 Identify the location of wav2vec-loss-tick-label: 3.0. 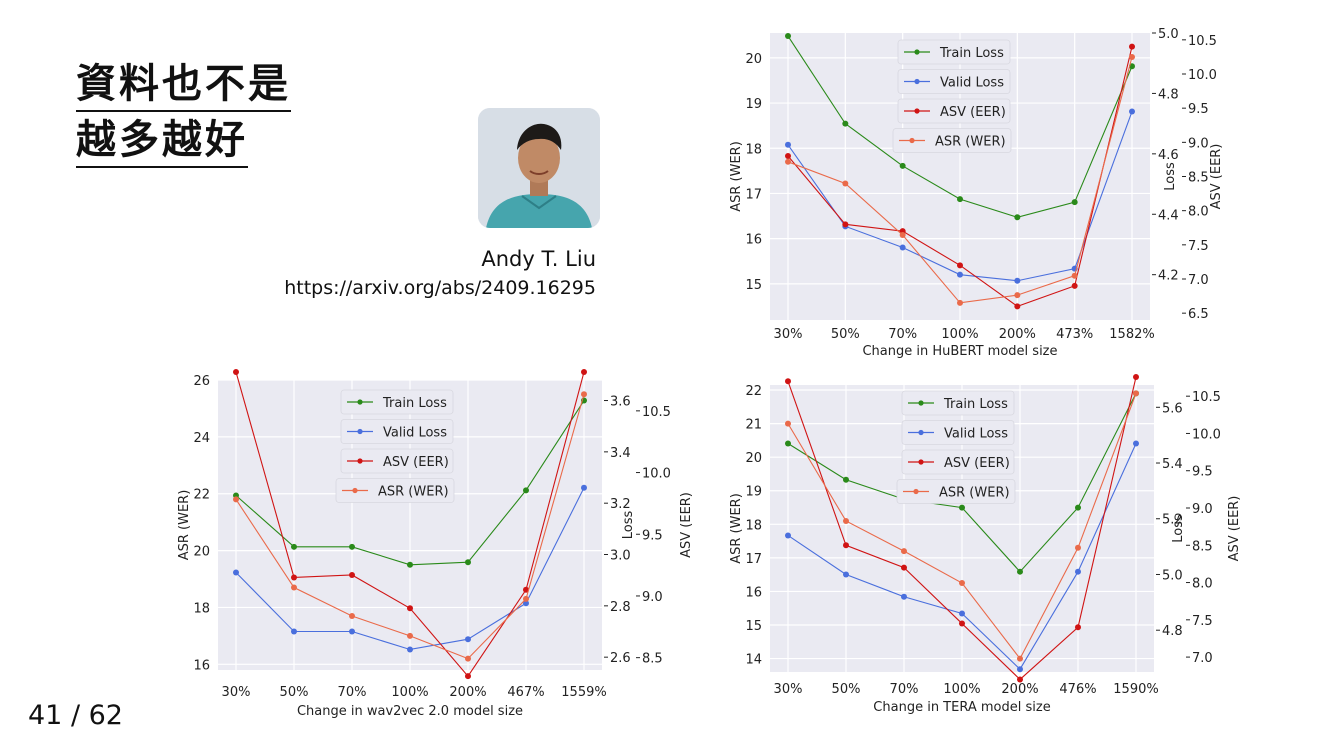
(620, 556).